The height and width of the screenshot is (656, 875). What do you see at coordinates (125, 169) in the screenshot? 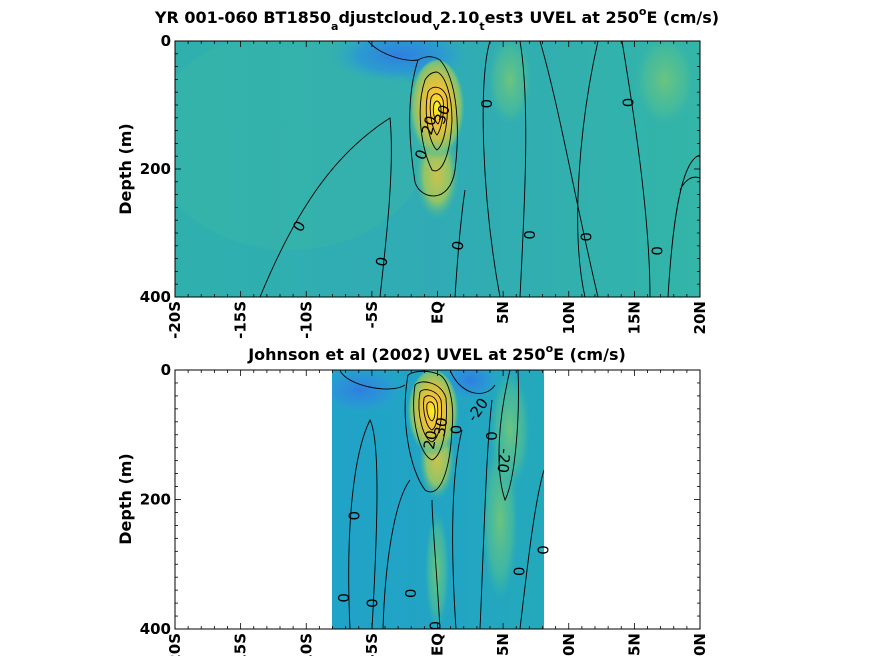
I see `panel-1-ylabel: Depth (m)` at bounding box center [125, 169].